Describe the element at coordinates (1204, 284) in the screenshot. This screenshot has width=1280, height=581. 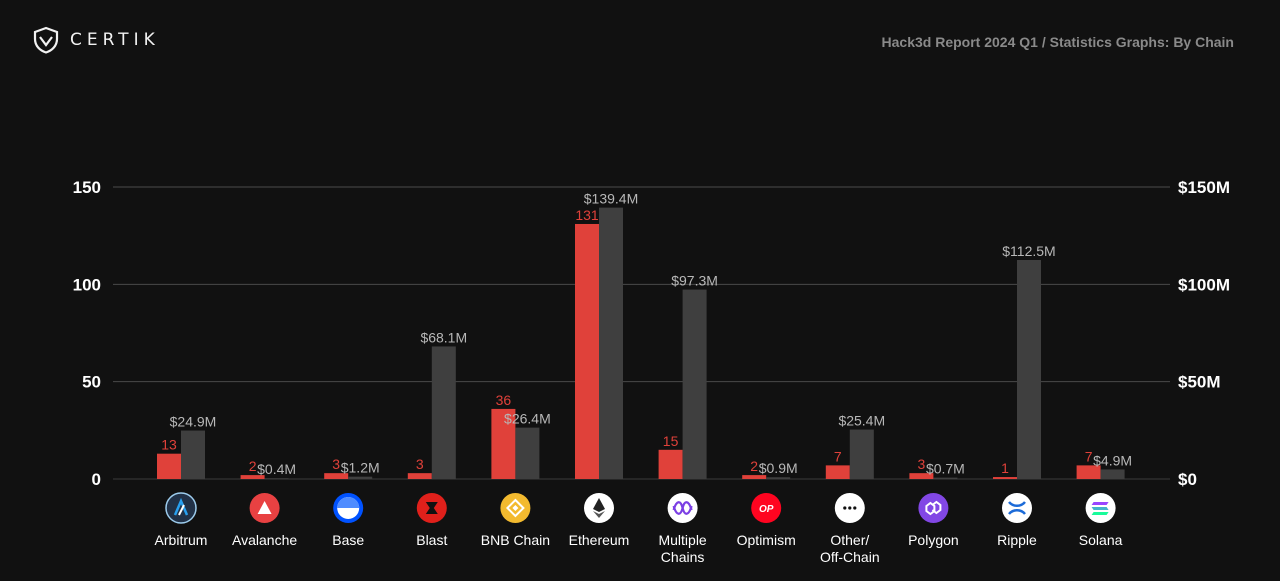
I see `right-tick-label: $100M` at that location.